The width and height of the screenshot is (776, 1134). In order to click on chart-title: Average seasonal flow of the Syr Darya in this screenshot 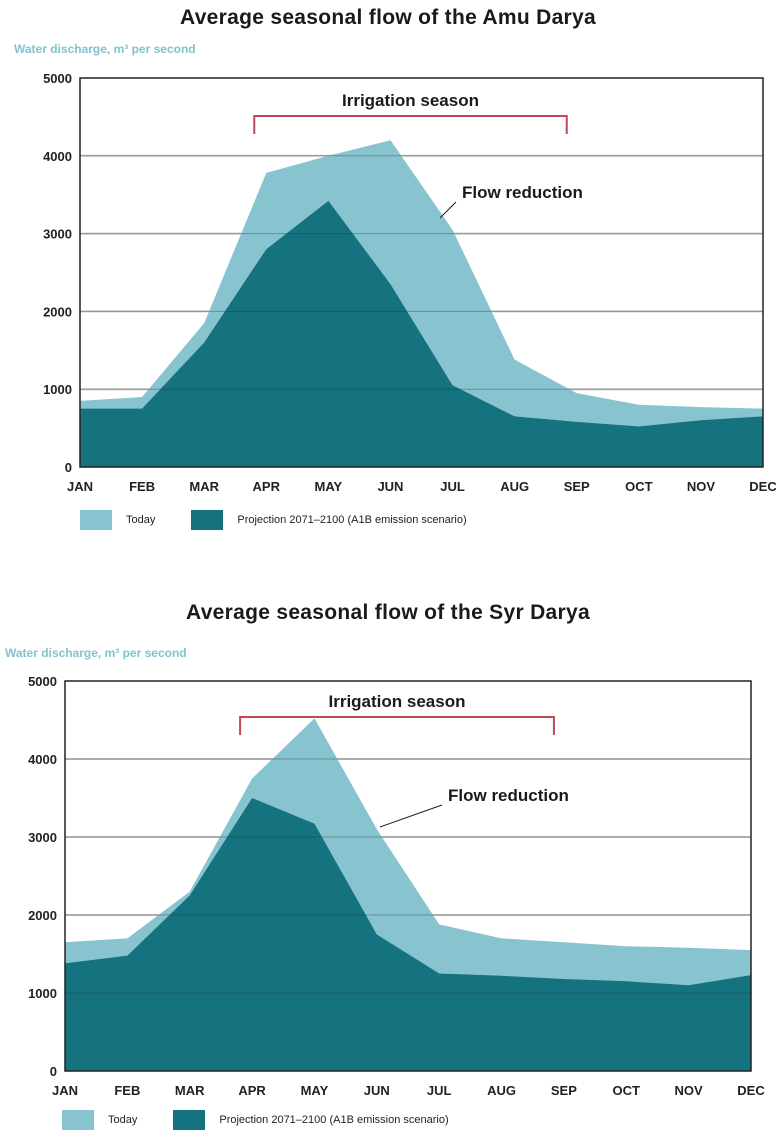, I will do `click(388, 612)`.